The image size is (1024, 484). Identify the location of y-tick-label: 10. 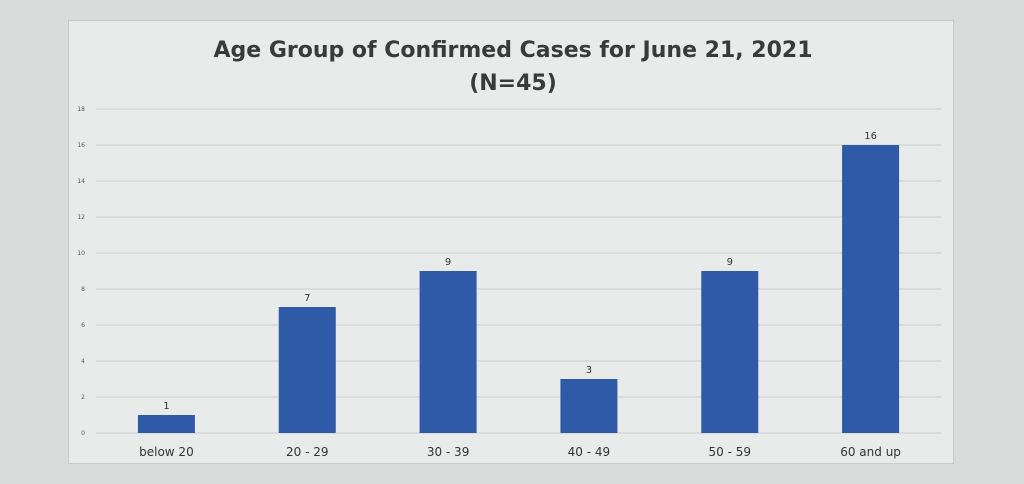
(81, 253).